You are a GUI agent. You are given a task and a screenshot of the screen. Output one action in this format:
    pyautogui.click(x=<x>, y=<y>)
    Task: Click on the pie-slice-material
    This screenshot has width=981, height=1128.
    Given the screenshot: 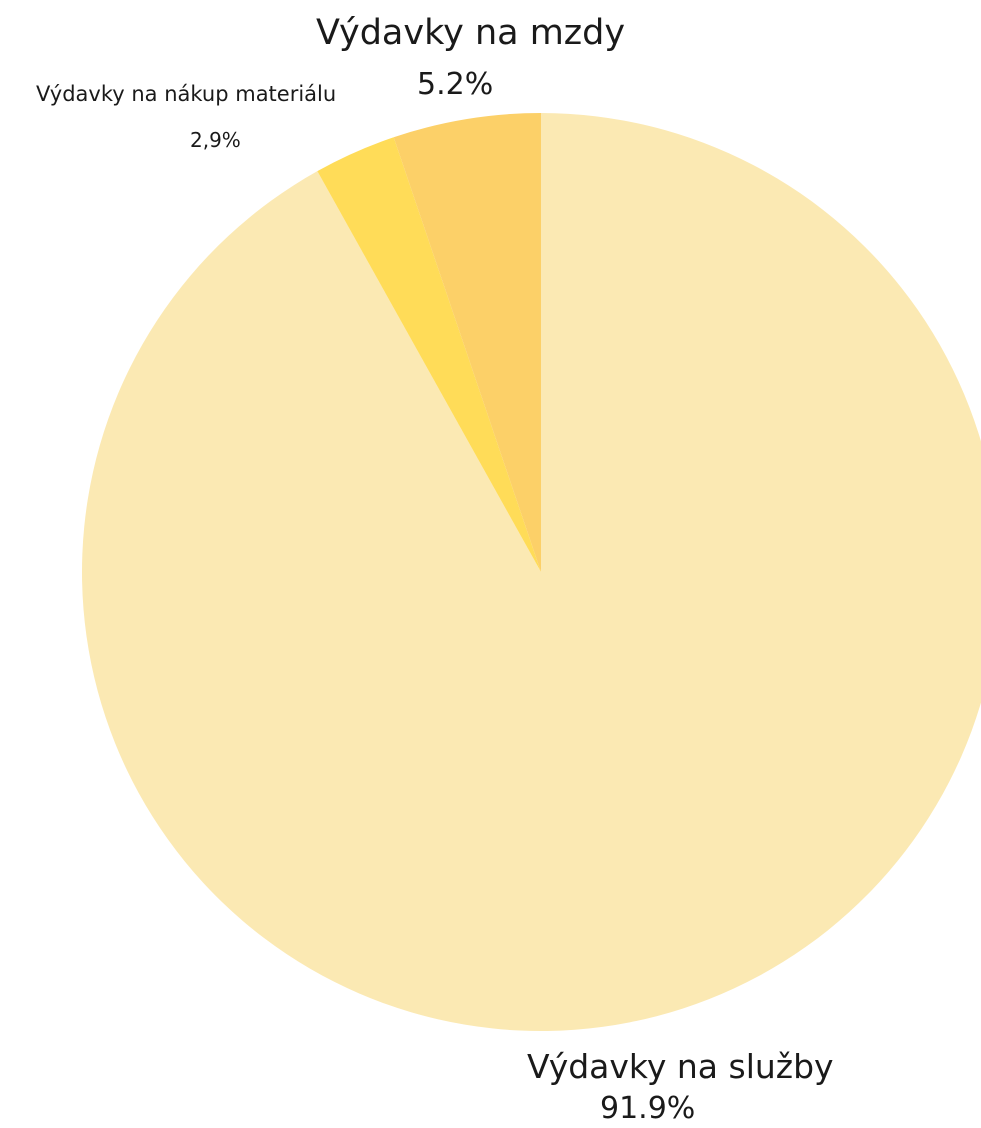 What is the action you would take?
    pyautogui.click(x=429, y=354)
    